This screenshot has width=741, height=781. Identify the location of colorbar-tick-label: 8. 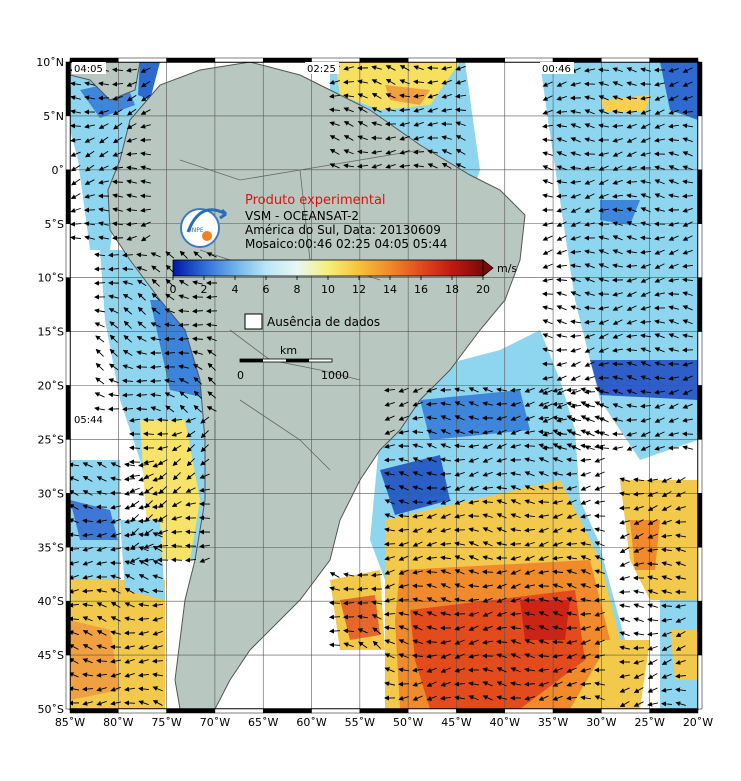
(297, 289).